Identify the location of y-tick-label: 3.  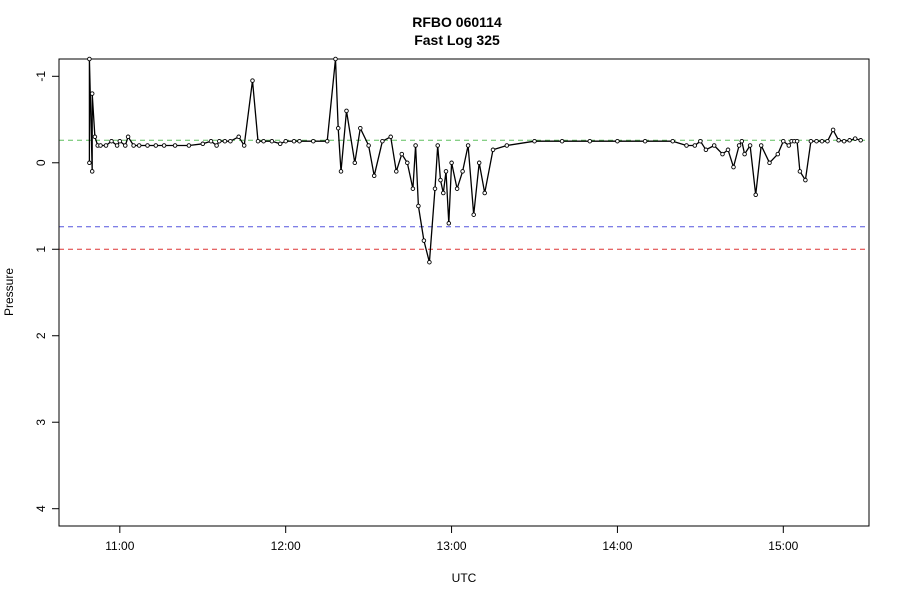
(41, 422).